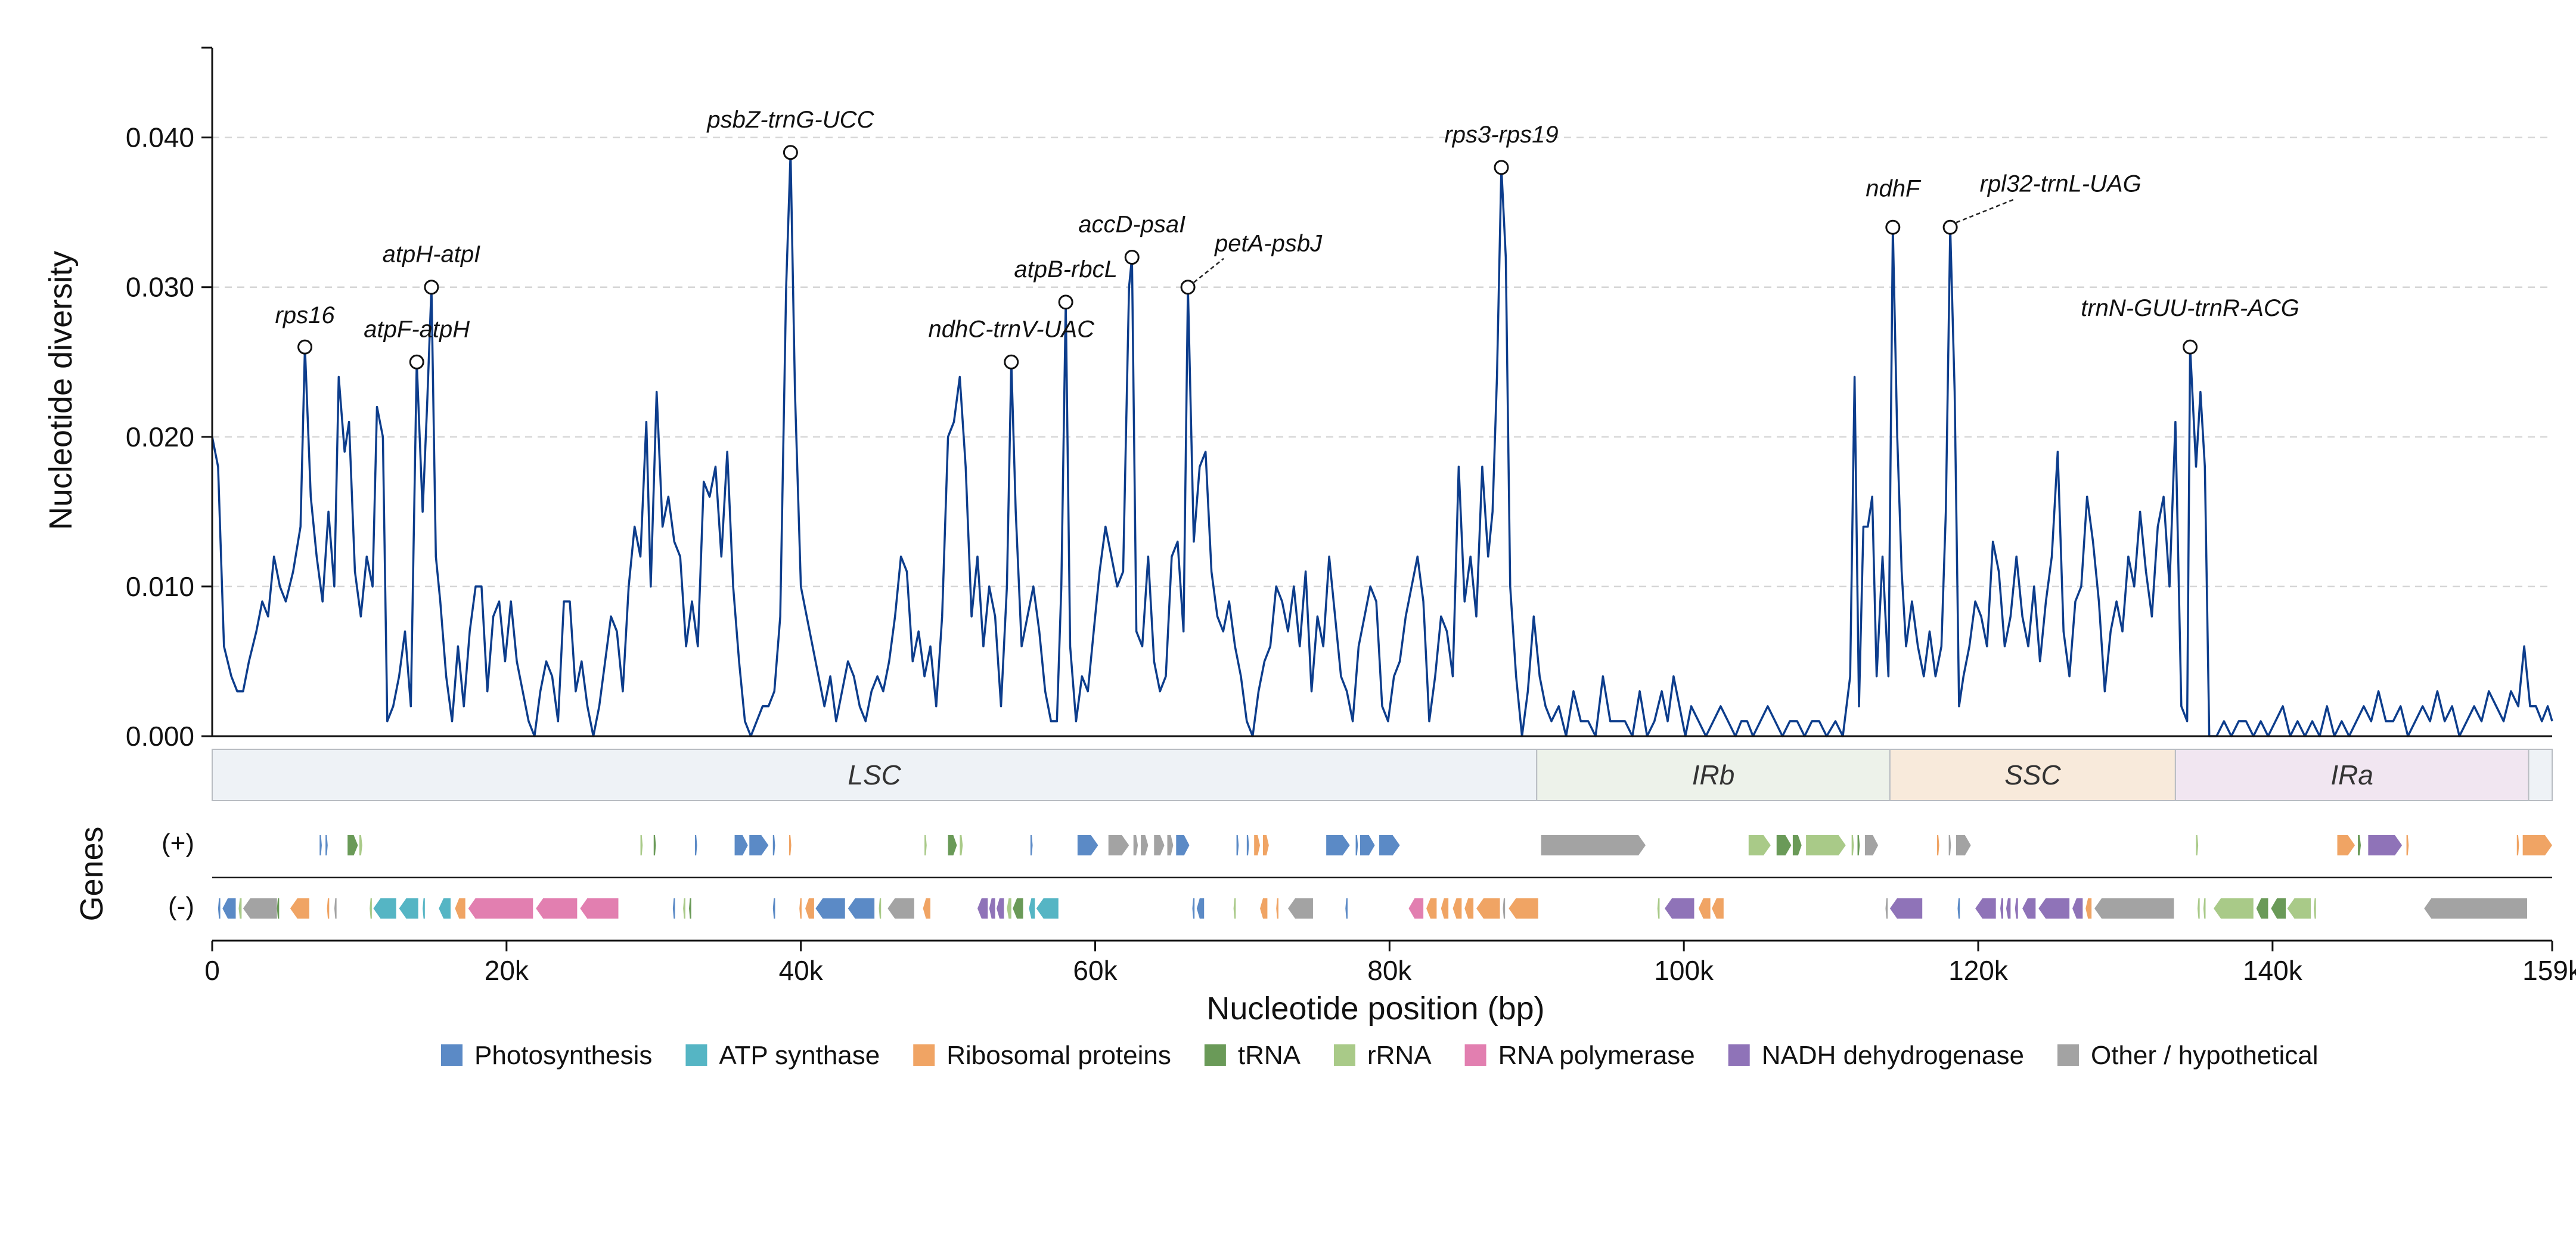 Image resolution: width=2576 pixels, height=1253 pixels. I want to click on plus-strand-label: (+), so click(178, 843).